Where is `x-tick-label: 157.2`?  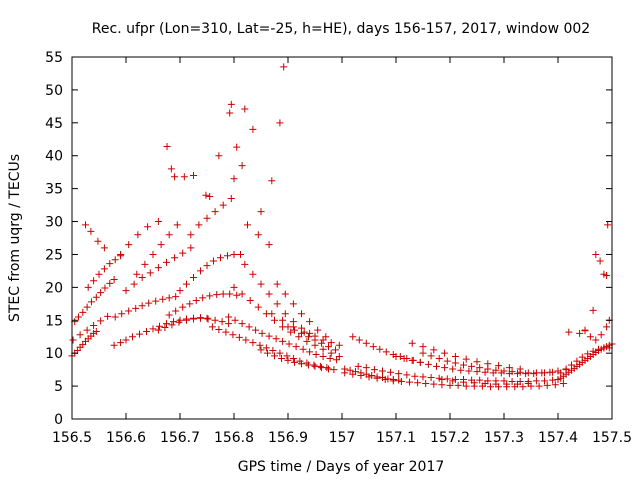 x-tick-label: 157.2 is located at coordinates (450, 438).